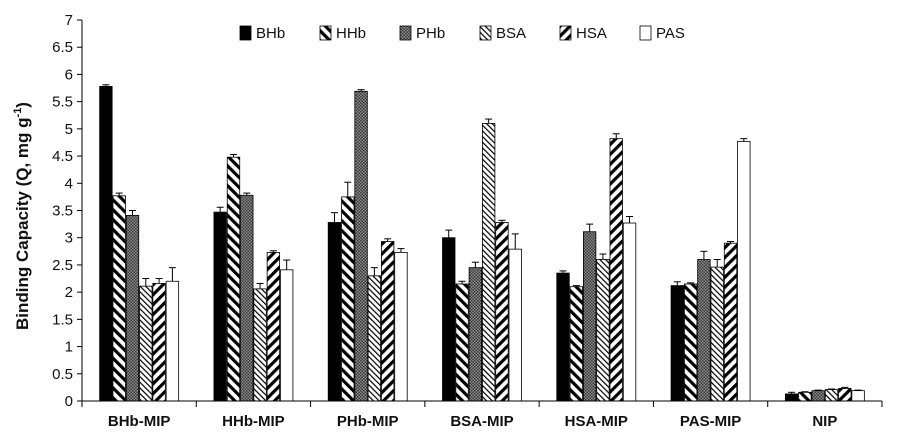 Image resolution: width=902 pixels, height=435 pixels. Describe the element at coordinates (325, 33) in the screenshot. I see `legend-swatch-HHb` at that location.